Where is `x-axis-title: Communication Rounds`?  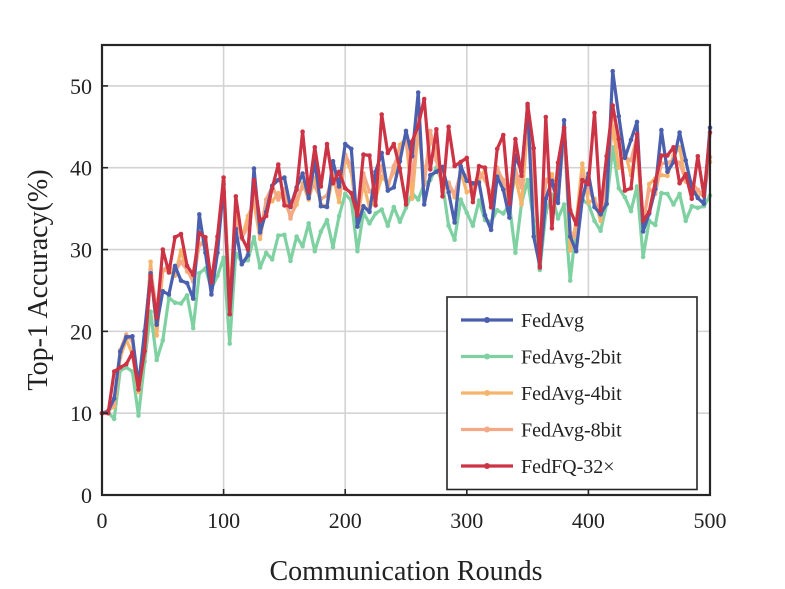 x-axis-title: Communication Rounds is located at coordinates (406, 571).